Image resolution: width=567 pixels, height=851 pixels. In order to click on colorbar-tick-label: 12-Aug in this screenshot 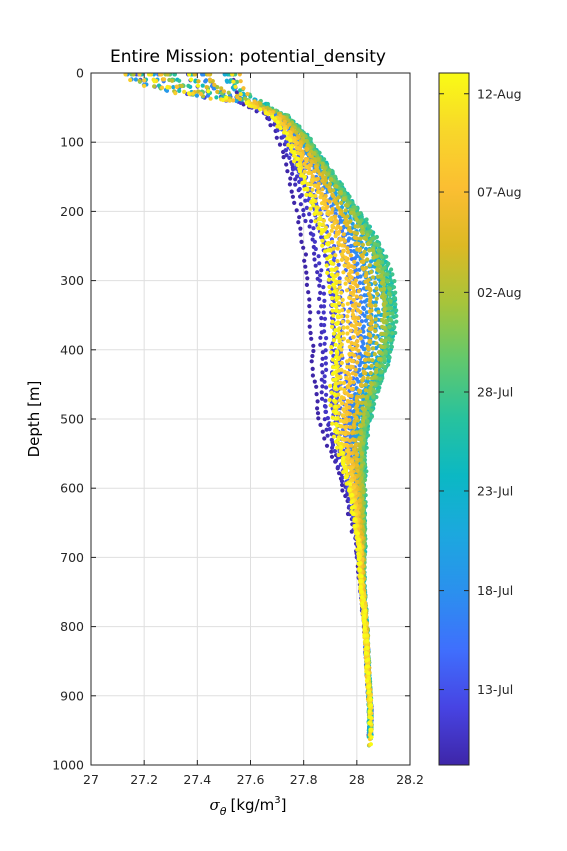, I will do `click(499, 93)`.